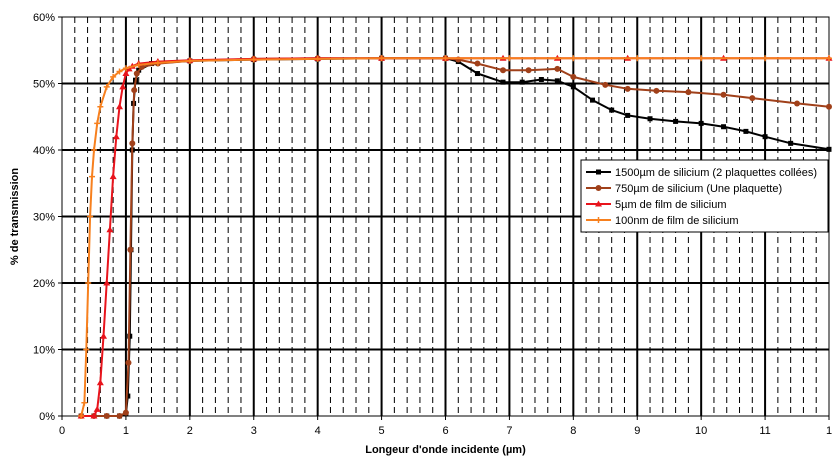 This screenshot has width=833, height=459. What do you see at coordinates (318, 431) in the screenshot?
I see `x-tick-label: 4` at bounding box center [318, 431].